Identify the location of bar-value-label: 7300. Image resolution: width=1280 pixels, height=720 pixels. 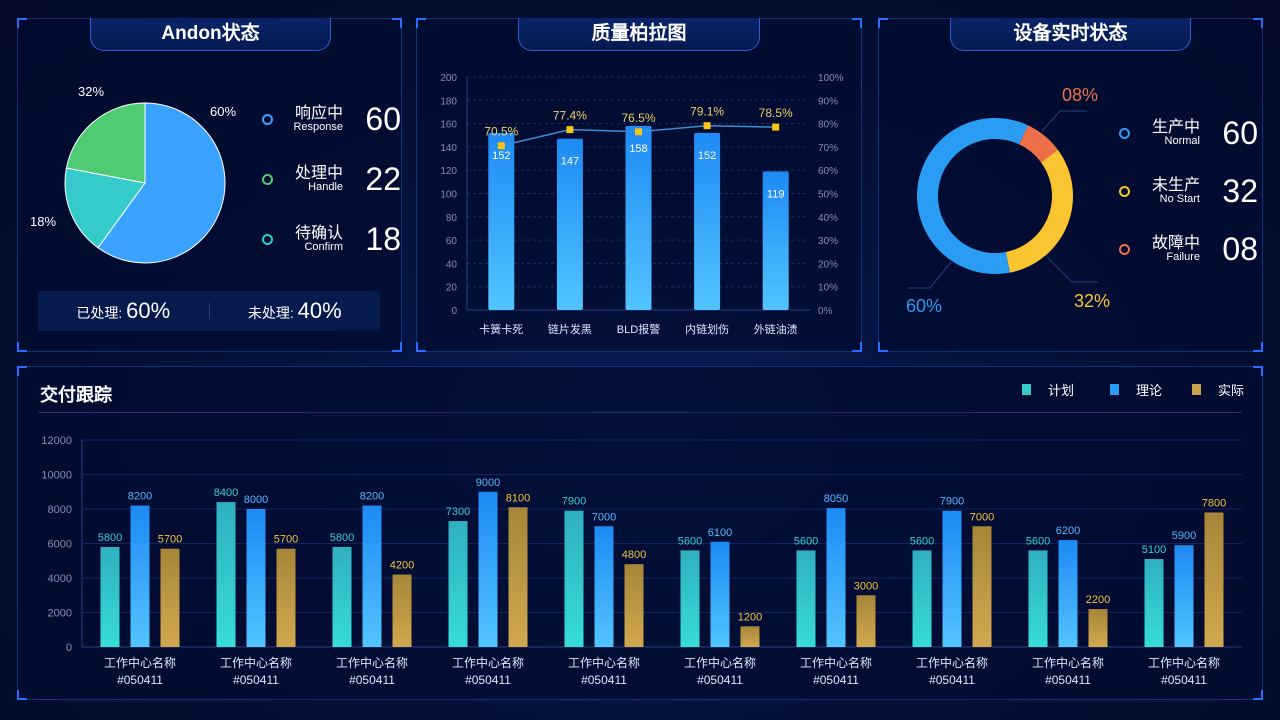
(458, 512).